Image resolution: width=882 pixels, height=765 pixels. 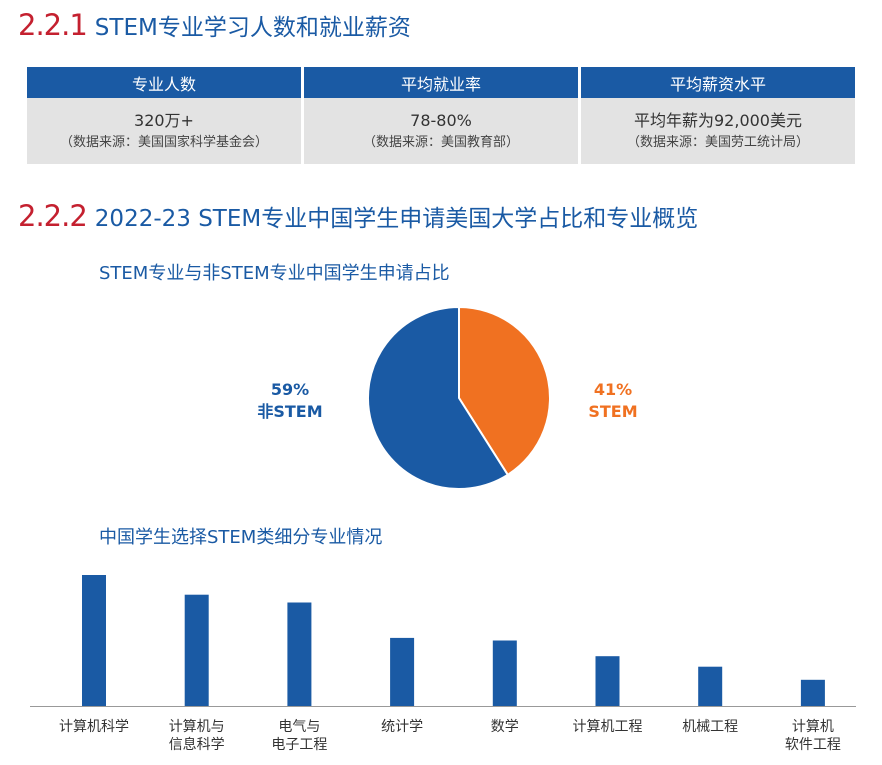 What do you see at coordinates (290, 401) in the screenshot?
I see `pie-label-non-stem: 59% 非STEM` at bounding box center [290, 401].